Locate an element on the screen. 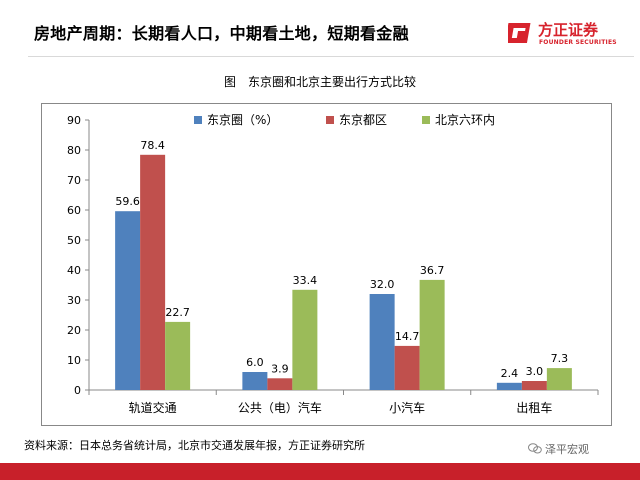  data-label: 33.4 is located at coordinates (305, 280).